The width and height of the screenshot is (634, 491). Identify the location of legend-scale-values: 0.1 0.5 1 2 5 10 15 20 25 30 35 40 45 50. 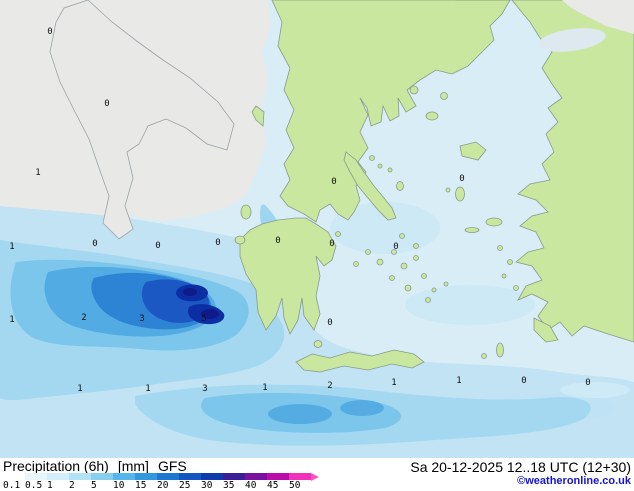
(157, 485).